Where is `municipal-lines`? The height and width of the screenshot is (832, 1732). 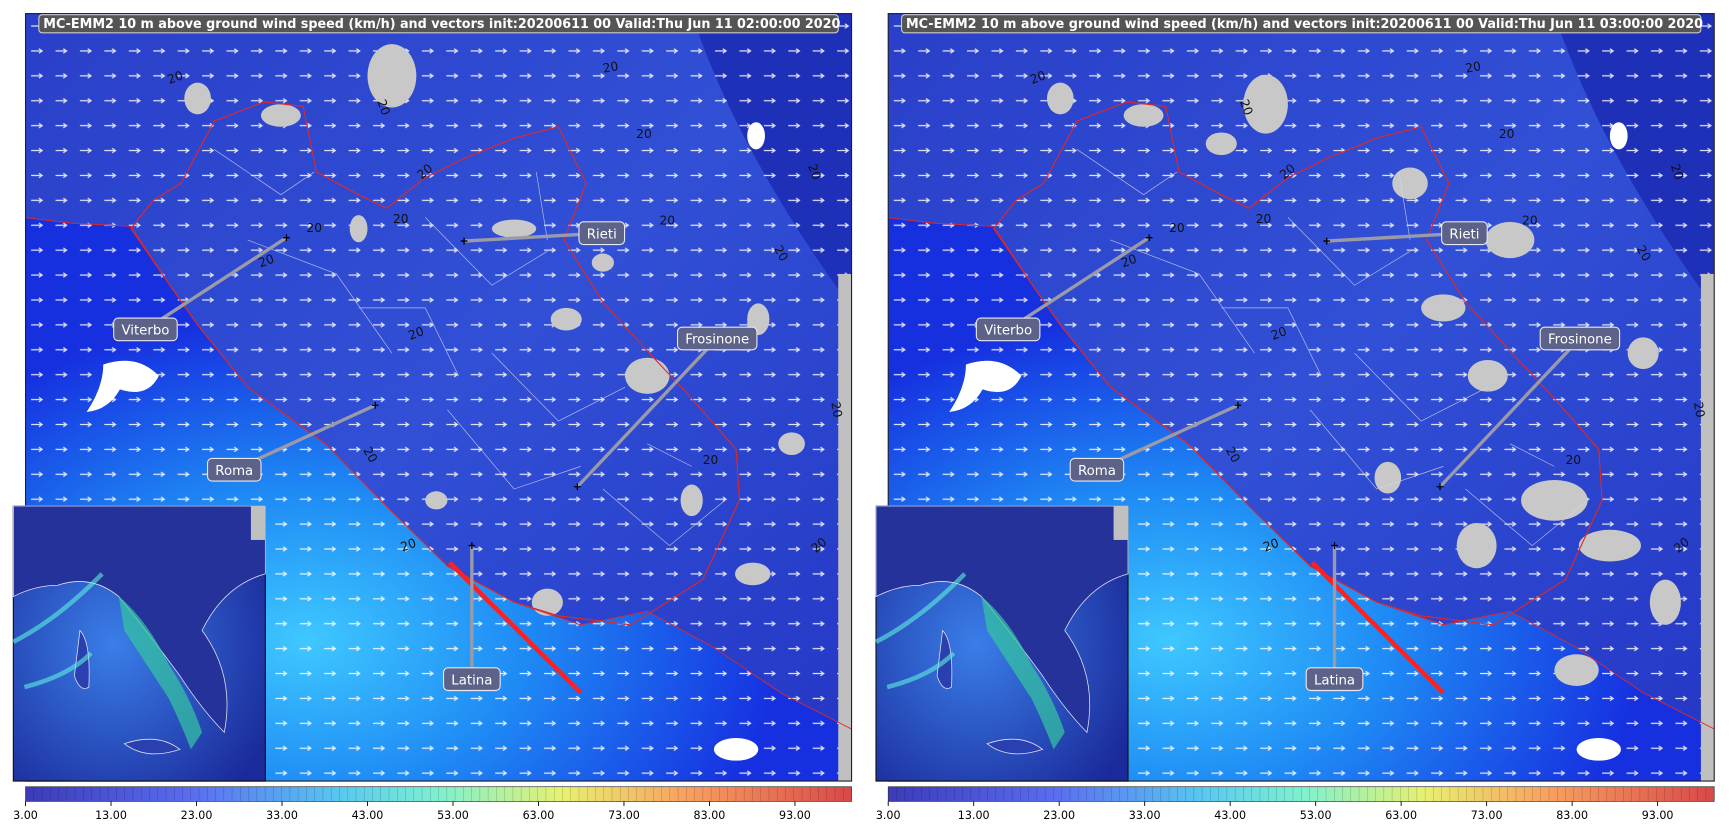 municipal-lines is located at coordinates (1332, 348).